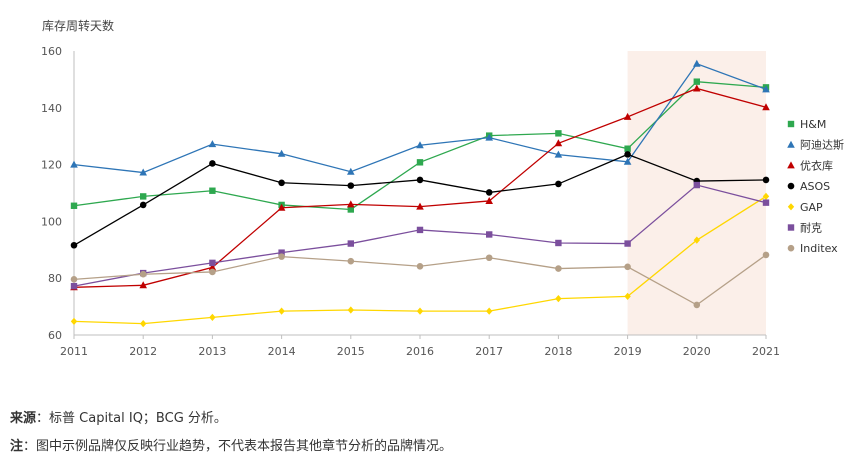  What do you see at coordinates (212, 351) in the screenshot?
I see `x-tick-label: 2013` at bounding box center [212, 351].